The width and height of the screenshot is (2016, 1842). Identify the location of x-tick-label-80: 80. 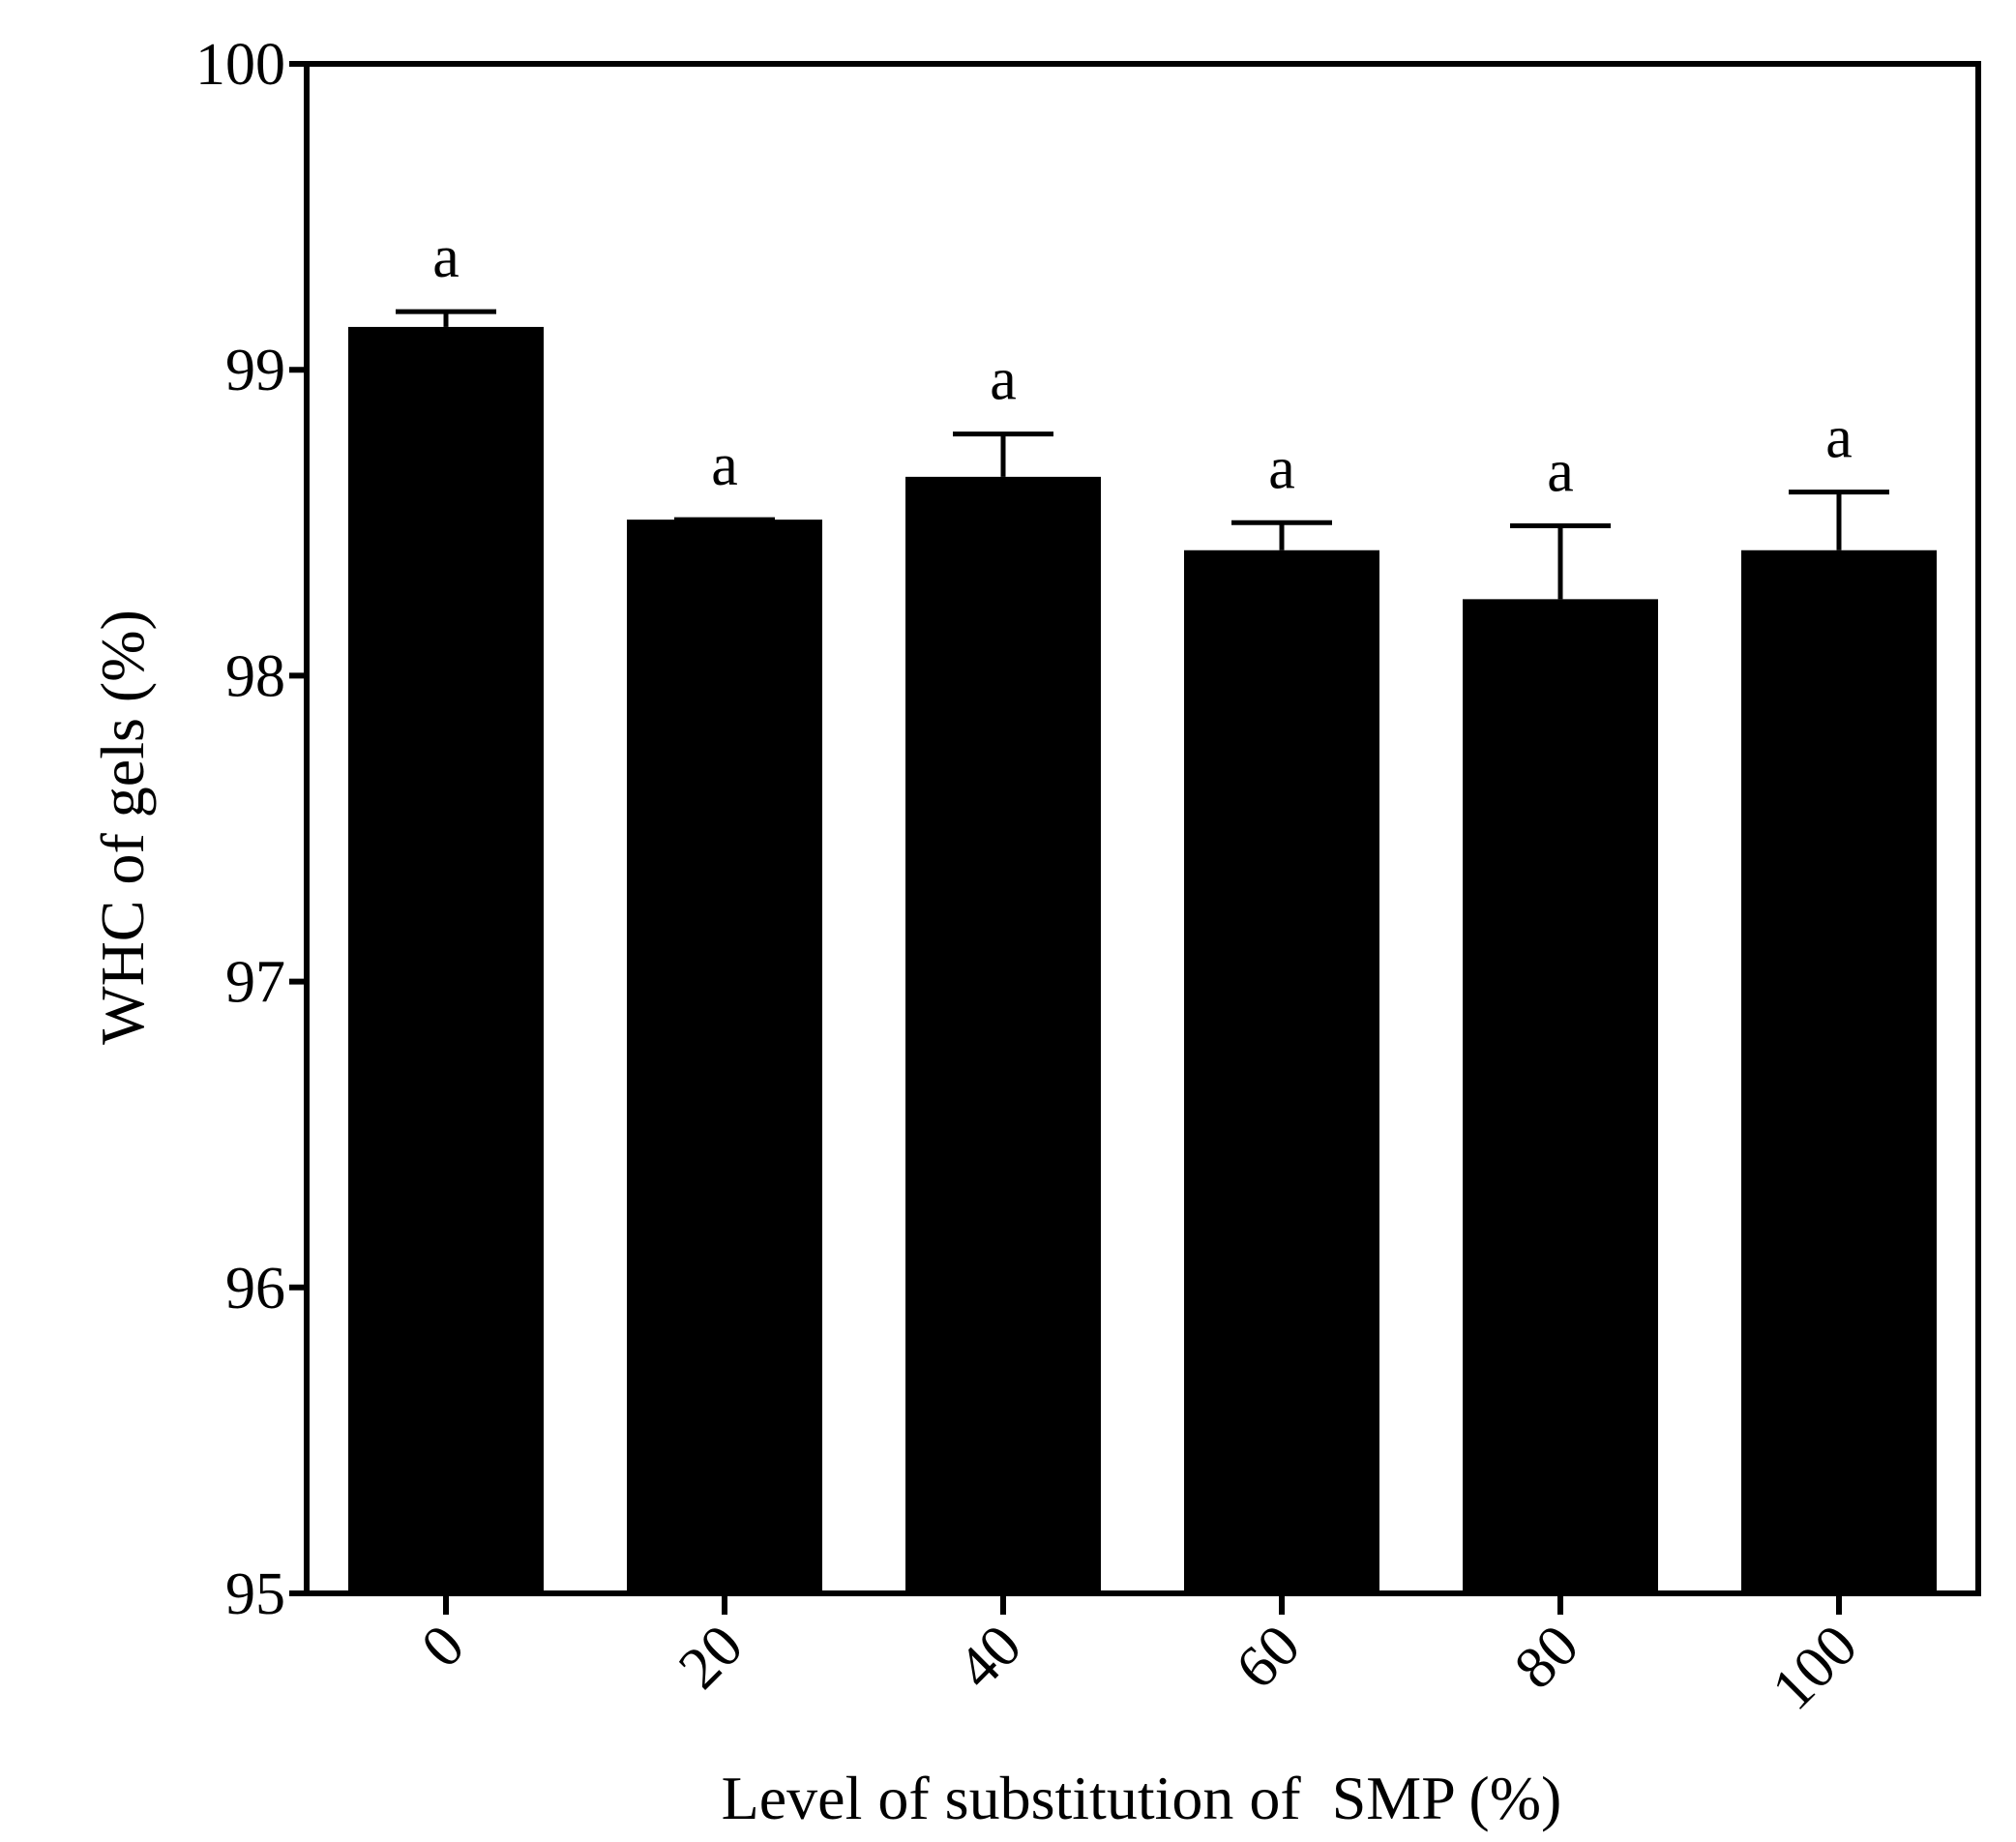
(1546, 1657).